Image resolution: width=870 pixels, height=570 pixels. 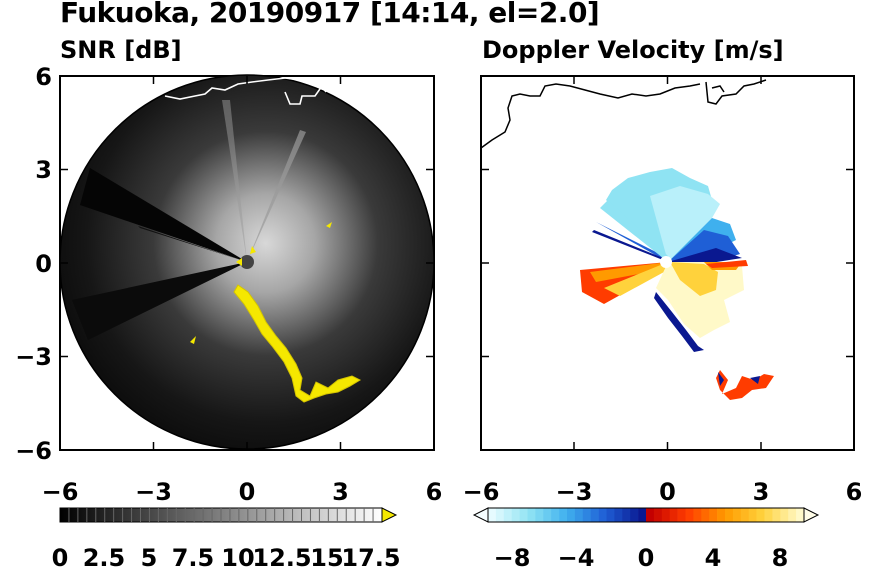 I want to click on snr-y-tick-labels: 6 3 0 −3 −6, so click(x=33, y=264).